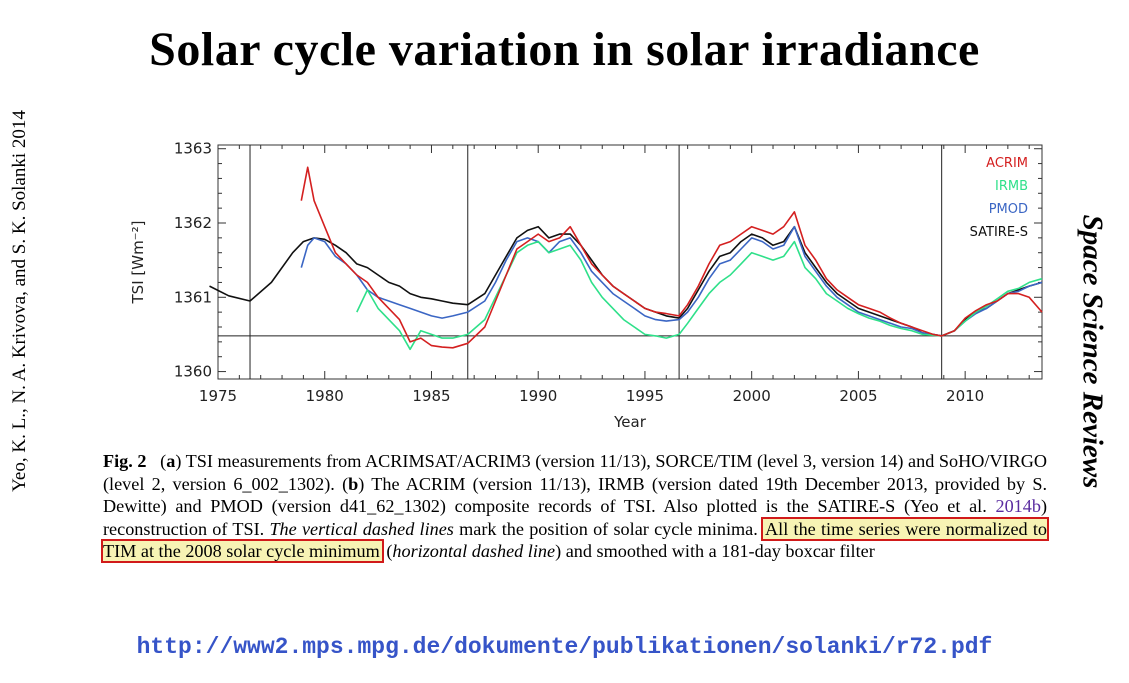  Describe the element at coordinates (699, 295) in the screenshot. I see `series-line-irmb` at that location.